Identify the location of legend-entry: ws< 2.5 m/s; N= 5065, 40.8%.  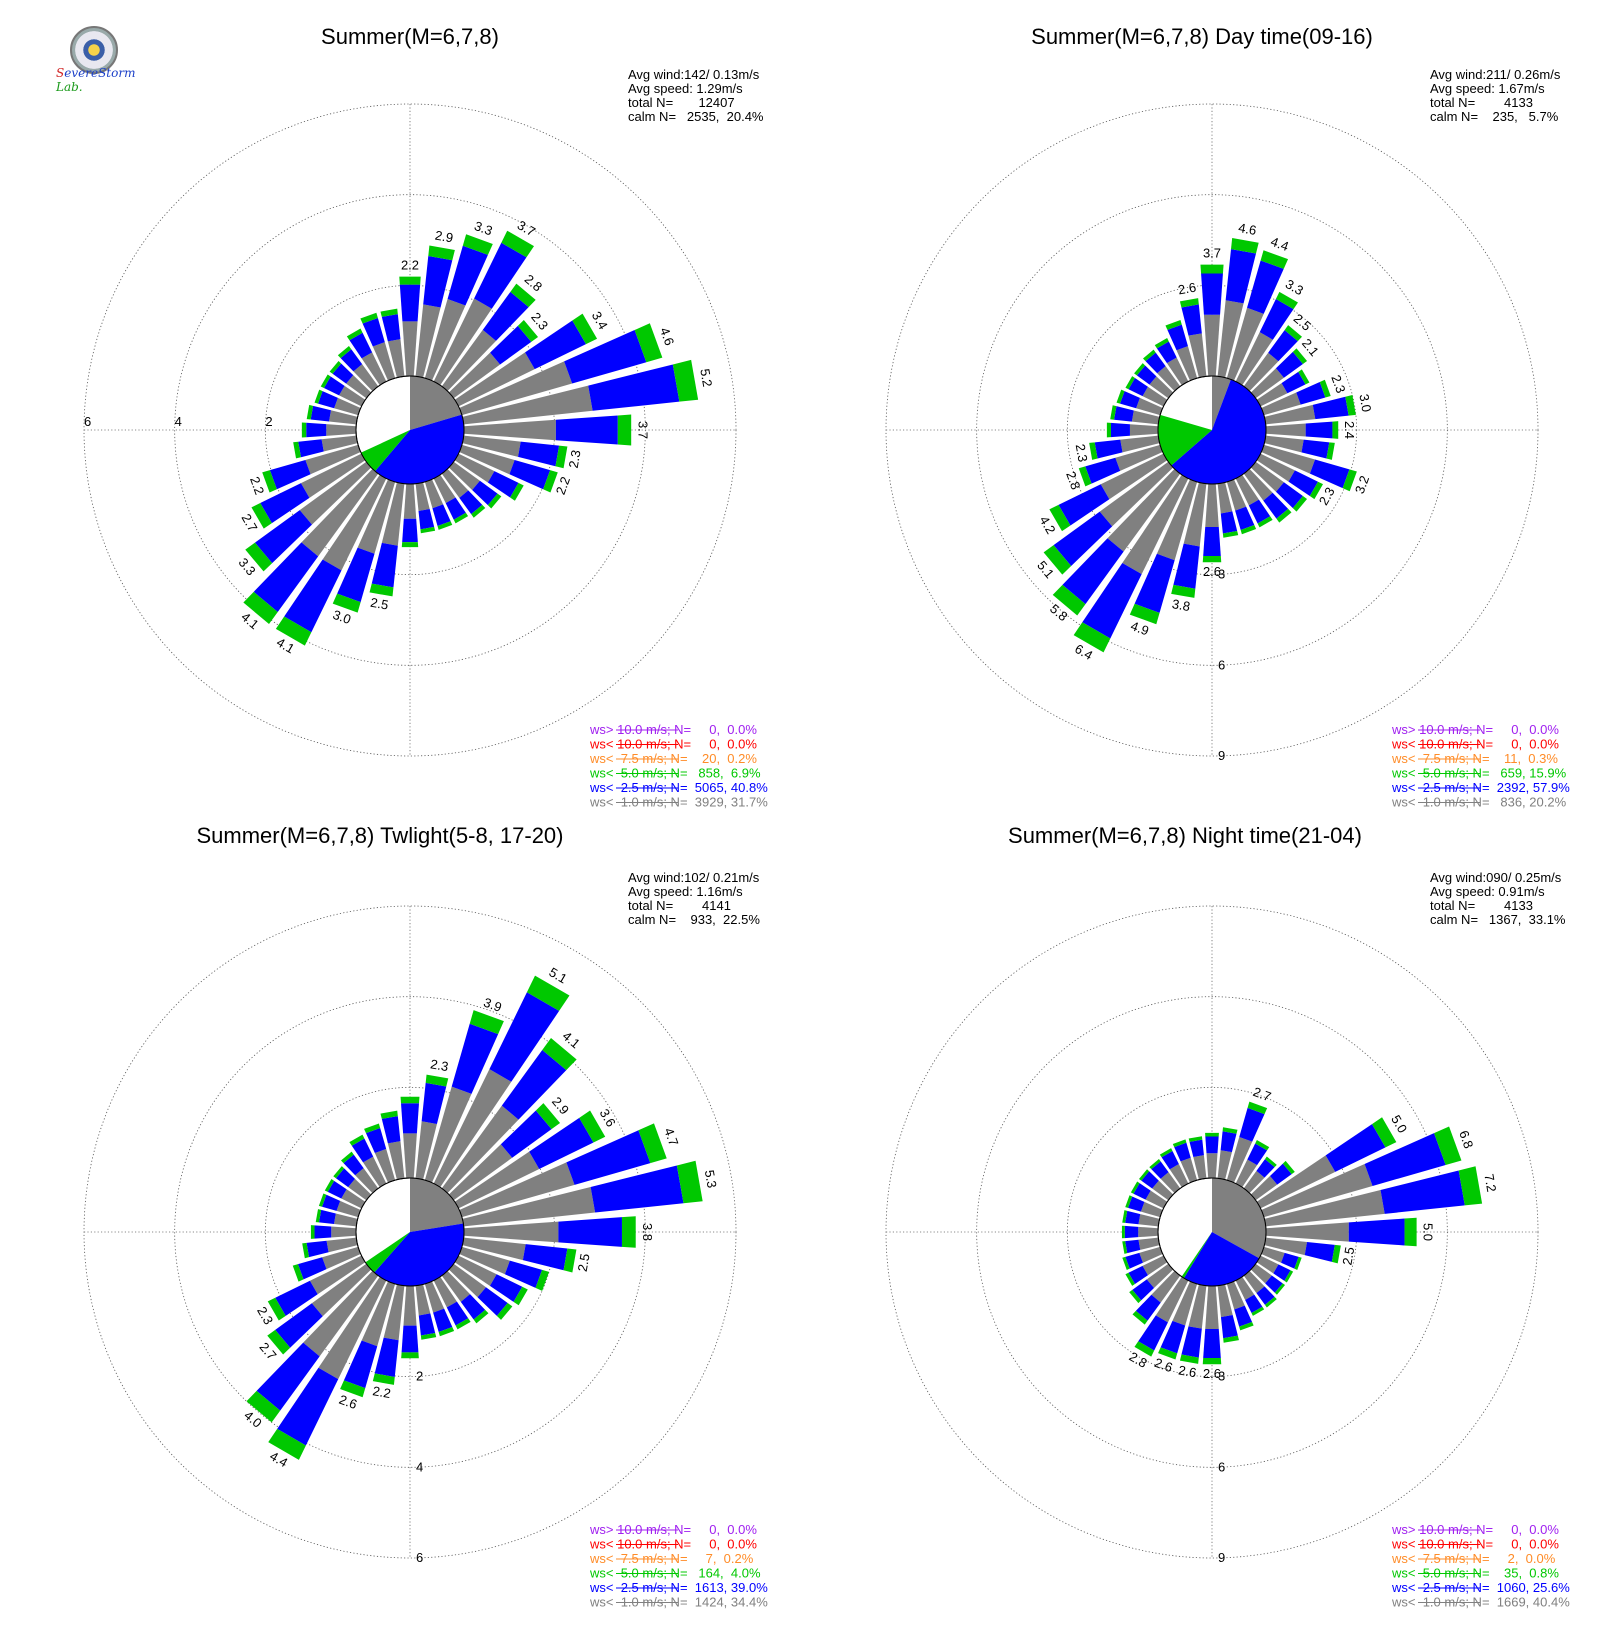
(678, 787).